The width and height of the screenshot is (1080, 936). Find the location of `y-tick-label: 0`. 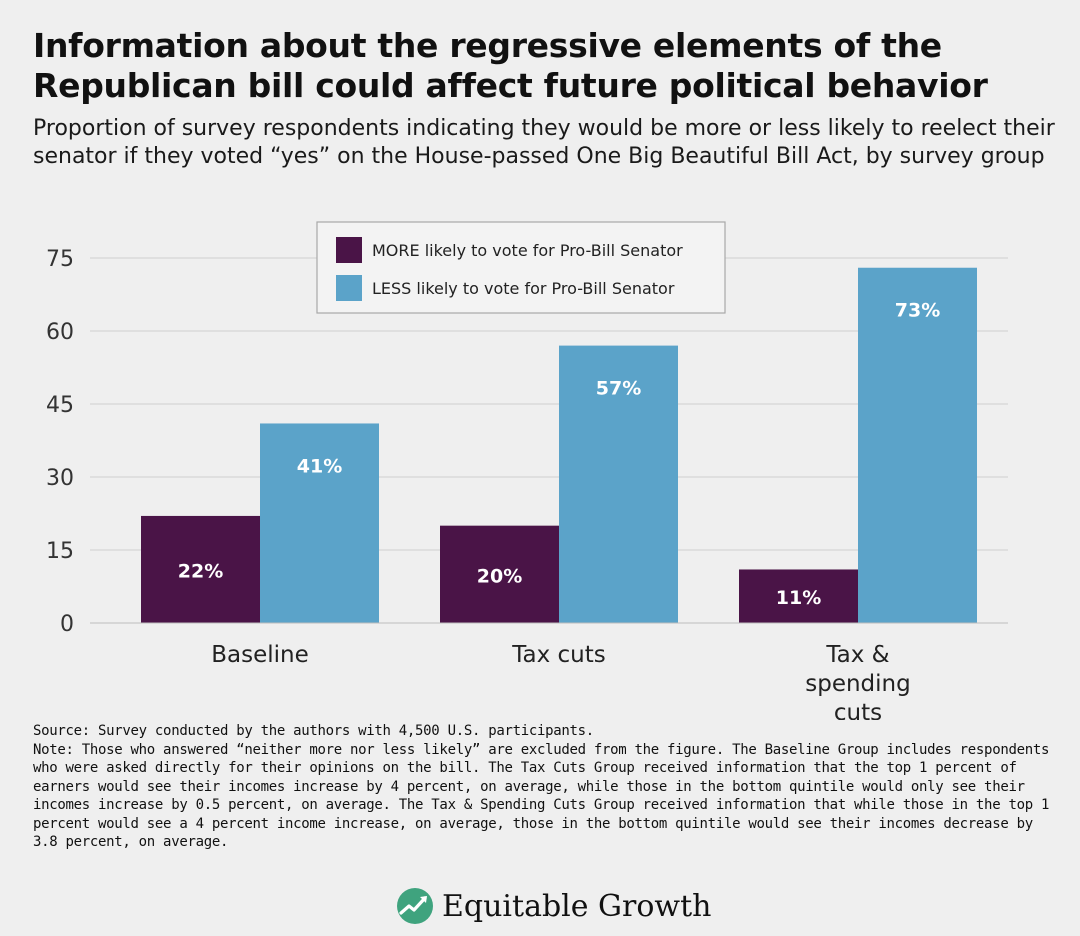

y-tick-label: 0 is located at coordinates (67, 624).